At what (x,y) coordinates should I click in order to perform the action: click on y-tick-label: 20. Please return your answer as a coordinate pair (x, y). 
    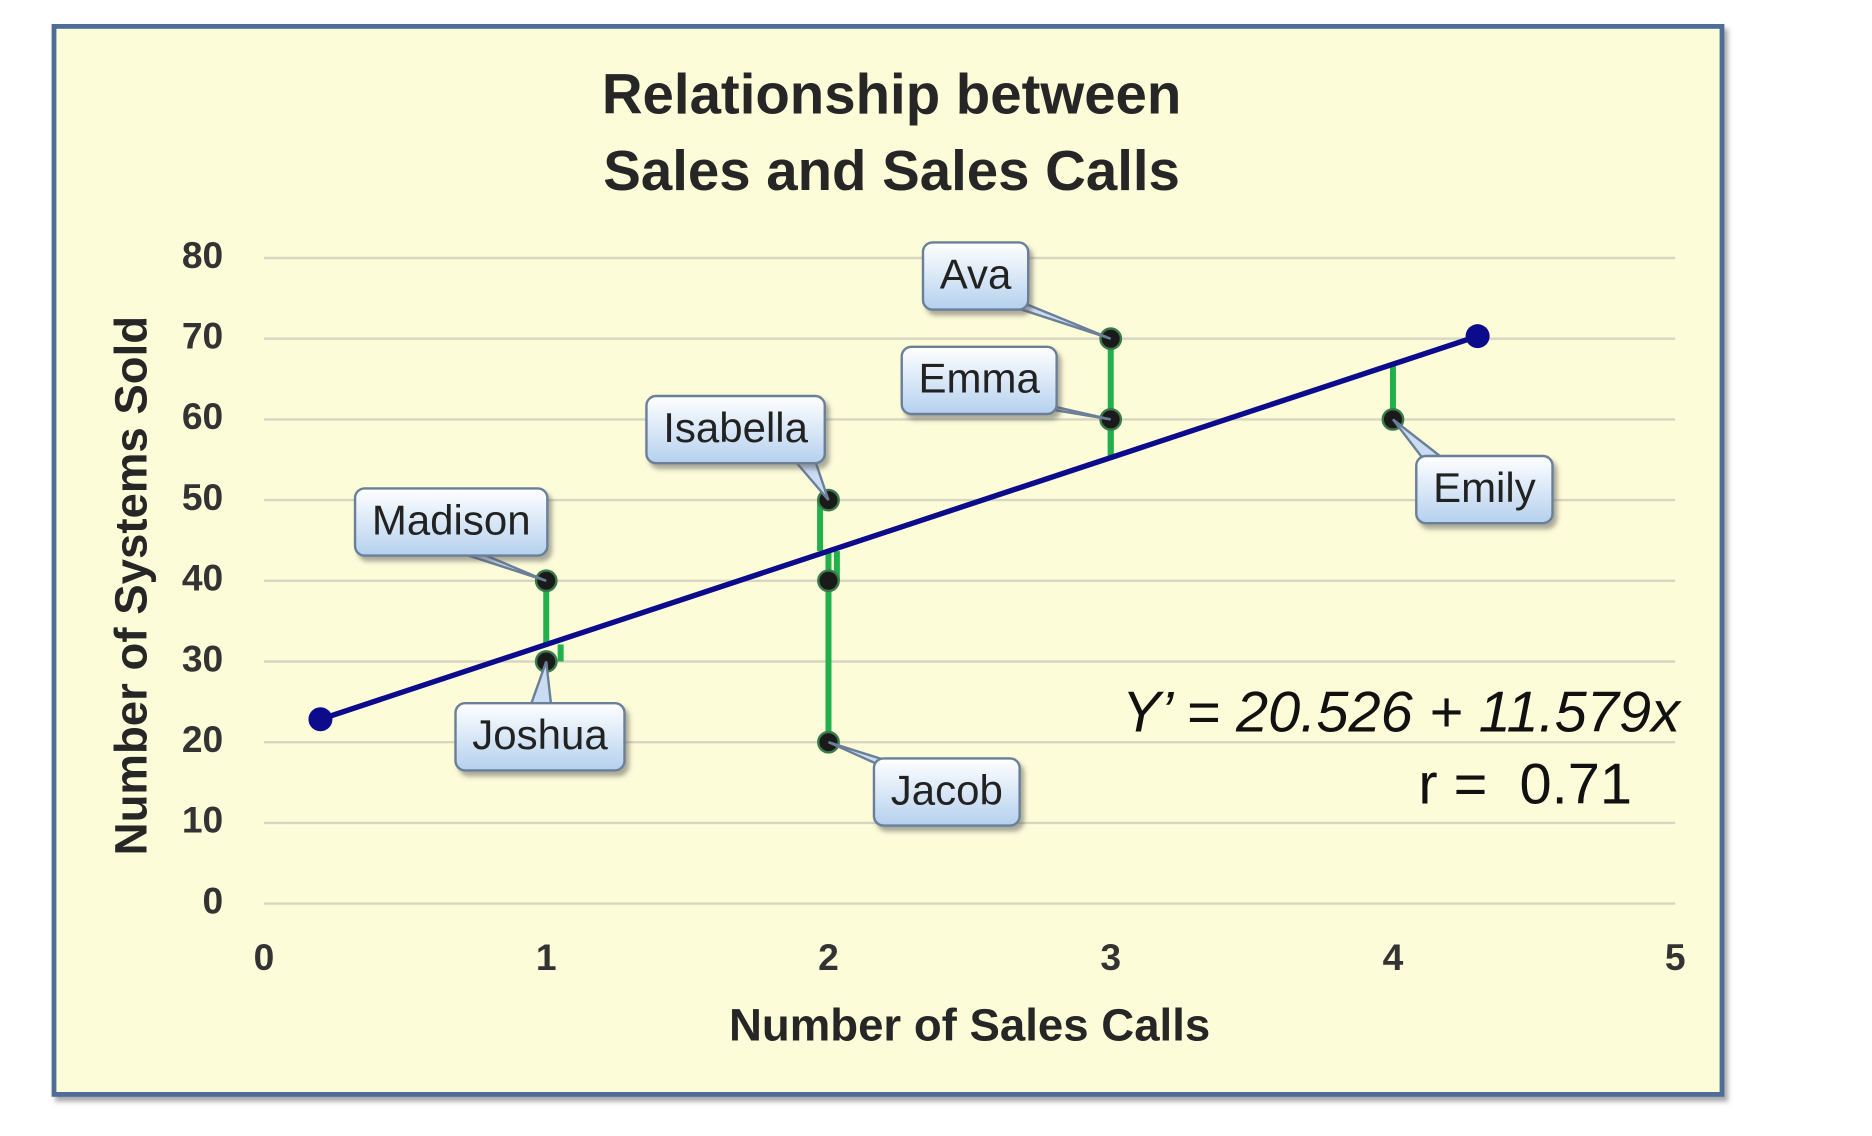
    Looking at the image, I should click on (202, 739).